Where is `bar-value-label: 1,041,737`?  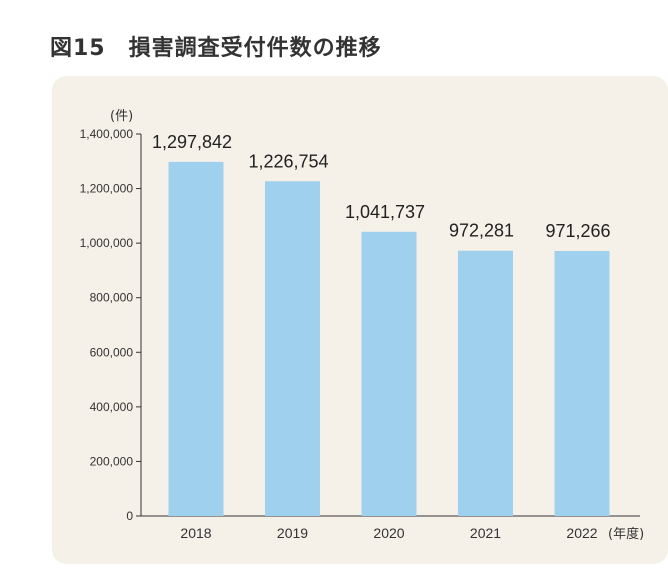 bar-value-label: 1,041,737 is located at coordinates (385, 212).